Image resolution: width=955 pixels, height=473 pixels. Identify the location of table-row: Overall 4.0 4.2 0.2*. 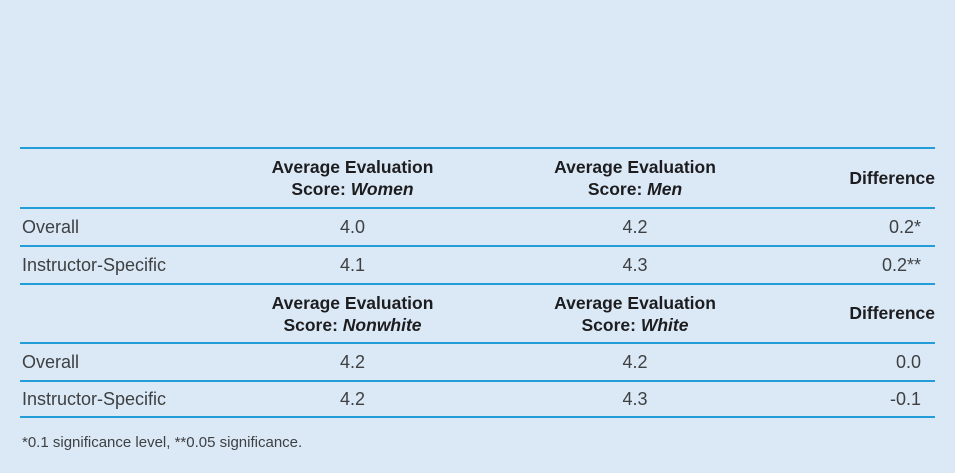
(477, 226).